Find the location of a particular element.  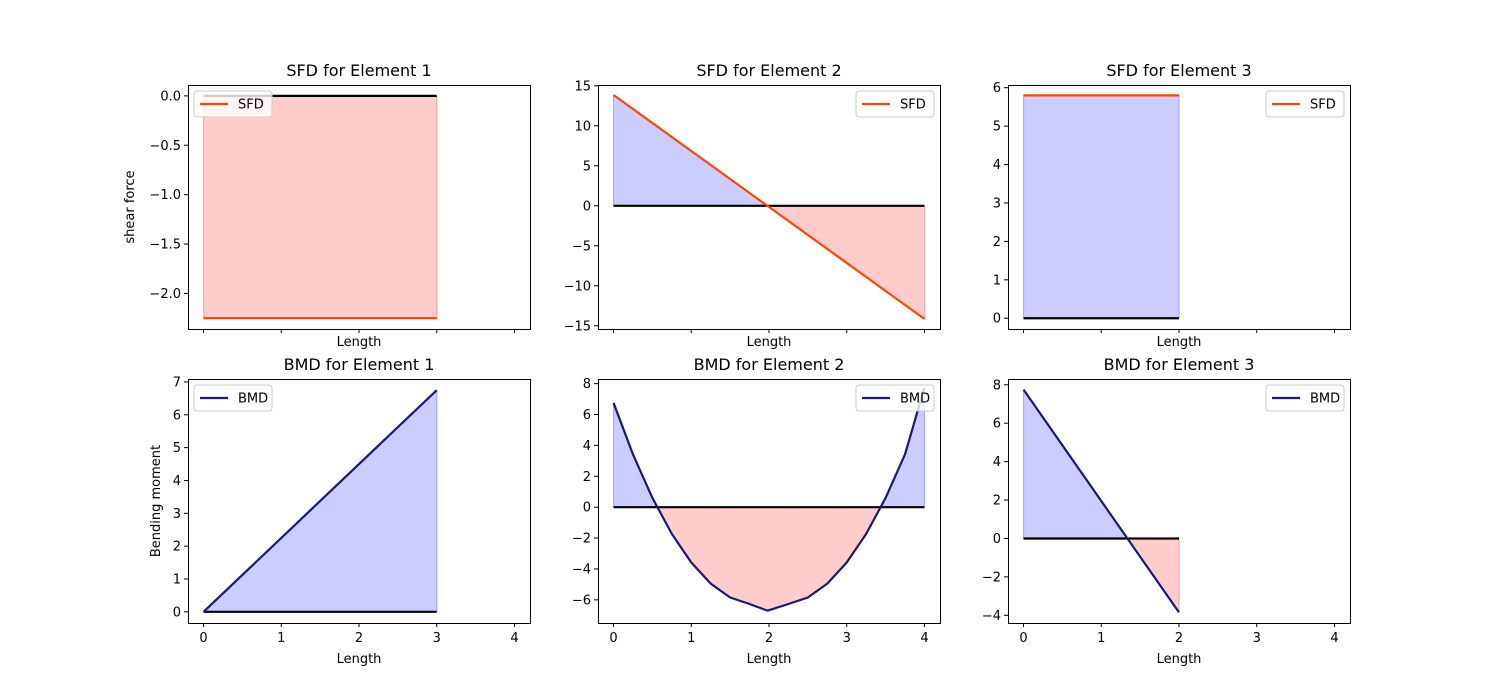

y-tick-label: −15 is located at coordinates (577, 326).